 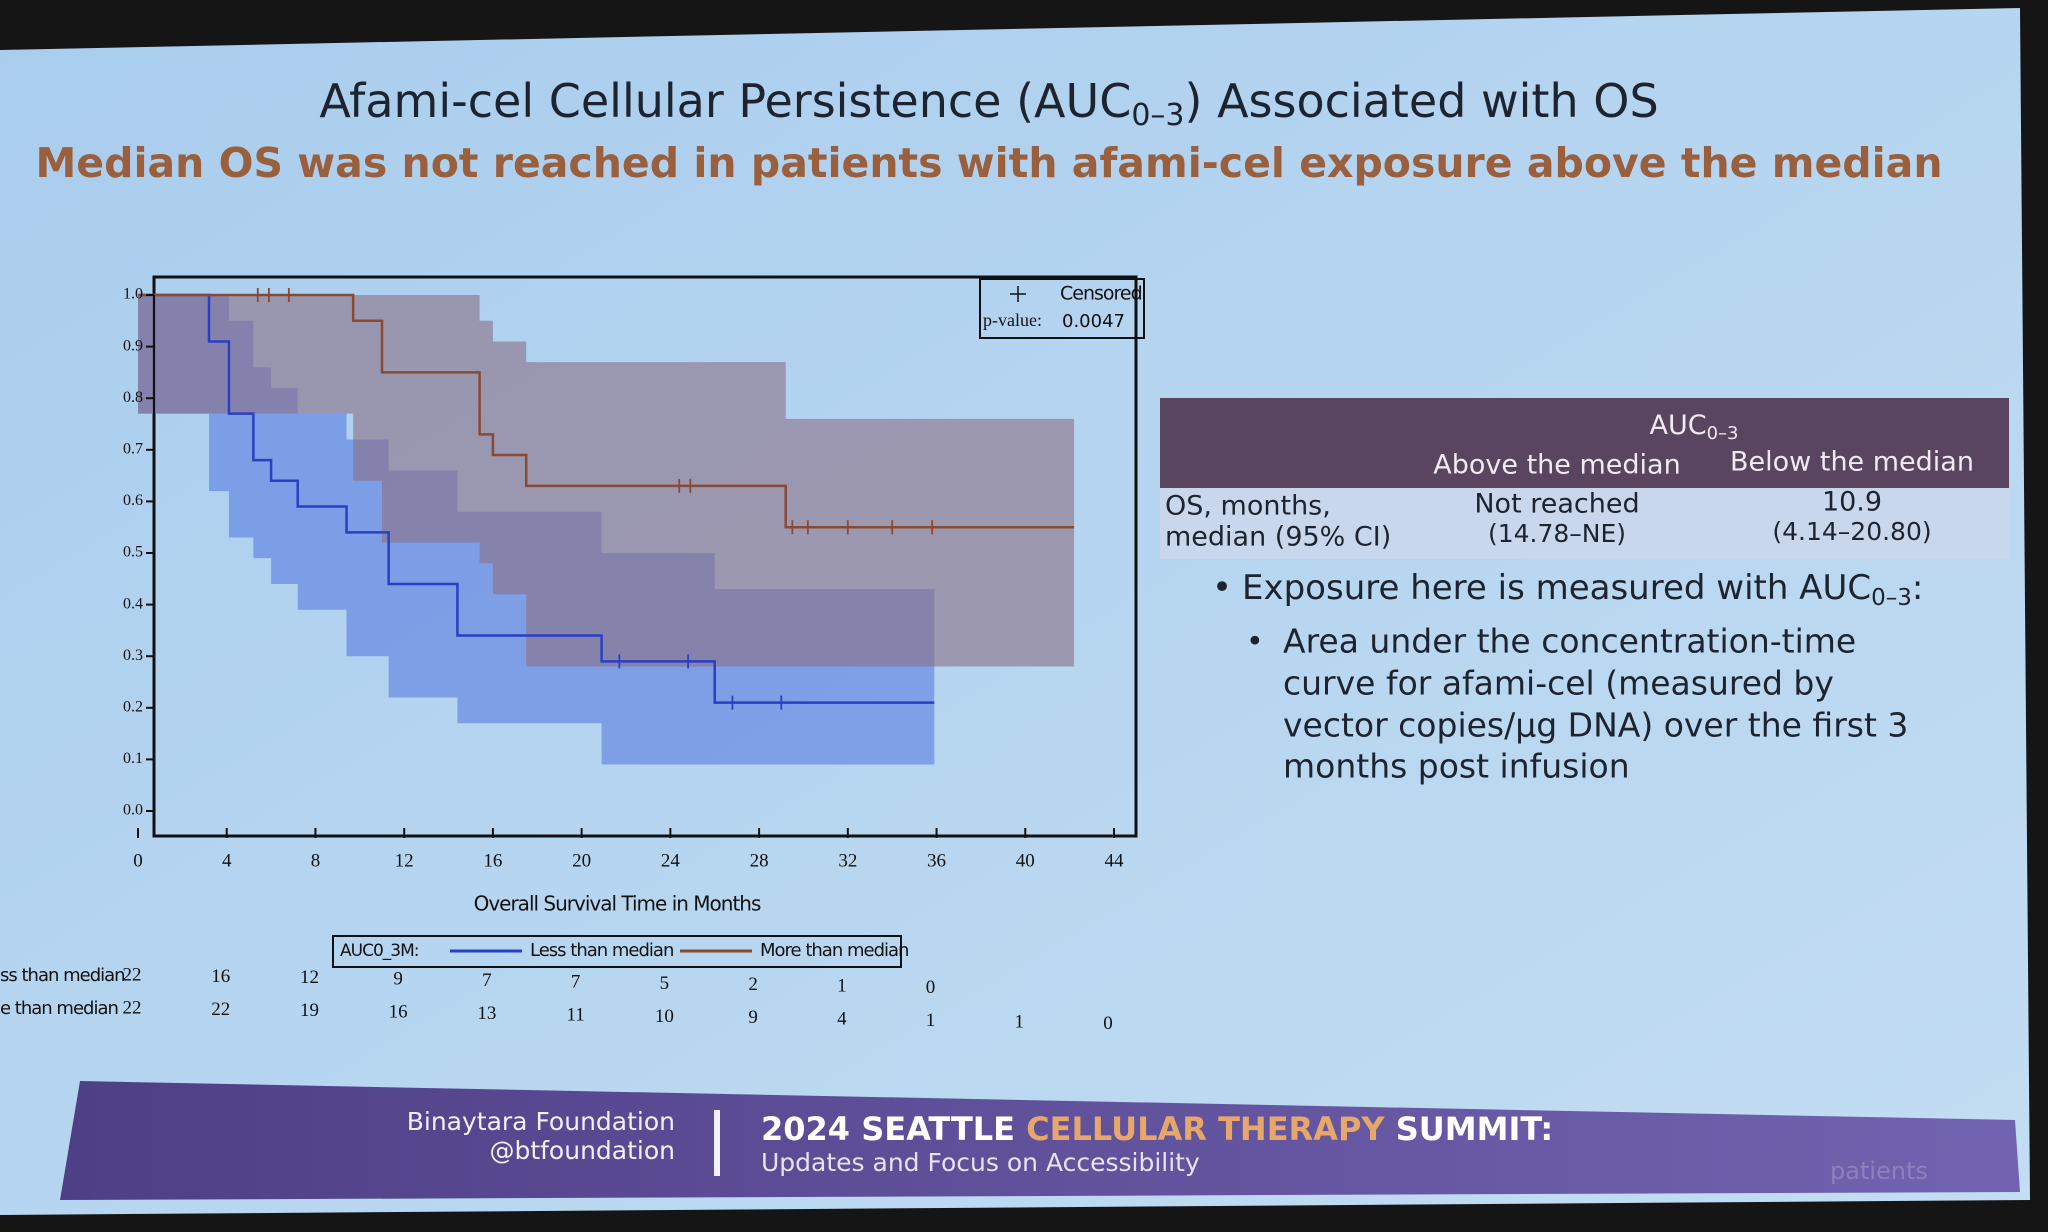 What do you see at coordinates (227, 860) in the screenshot?
I see `x-tick-label: 4` at bounding box center [227, 860].